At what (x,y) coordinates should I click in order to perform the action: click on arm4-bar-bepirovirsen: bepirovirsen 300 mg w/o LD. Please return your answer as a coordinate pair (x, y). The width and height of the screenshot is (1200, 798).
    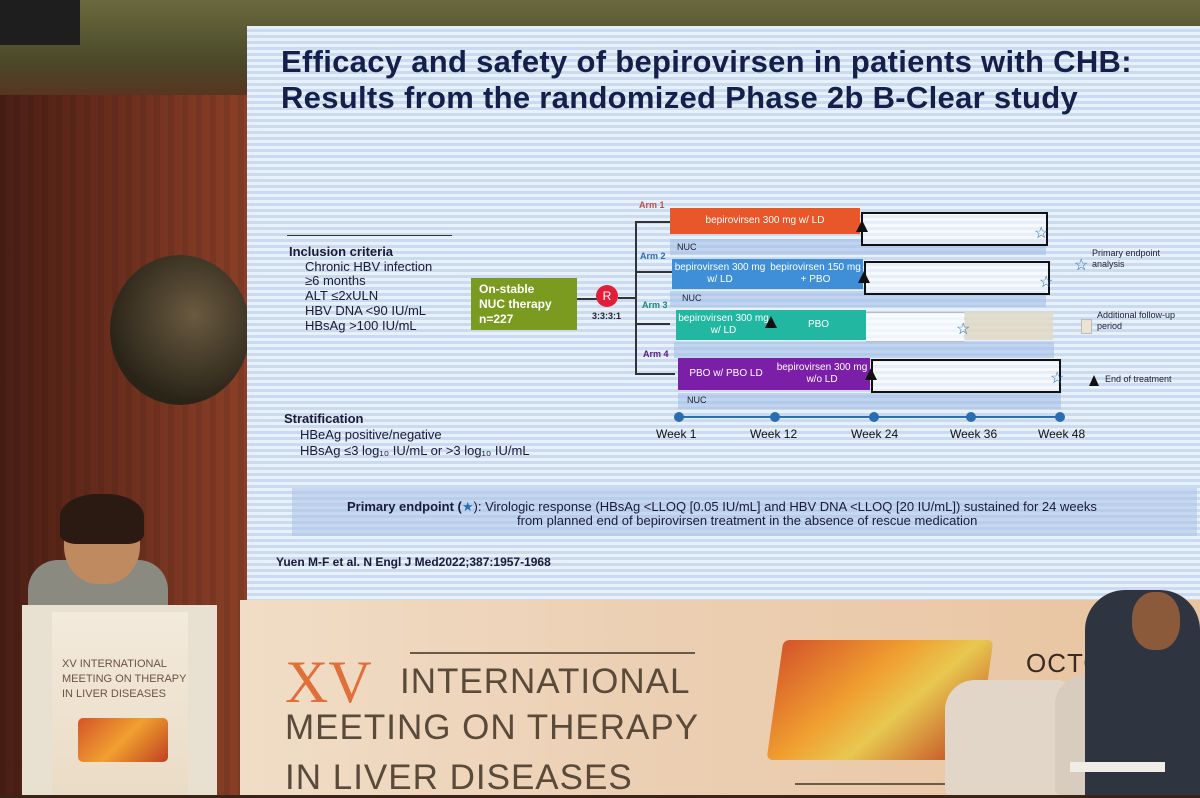
    Looking at the image, I should click on (822, 374).